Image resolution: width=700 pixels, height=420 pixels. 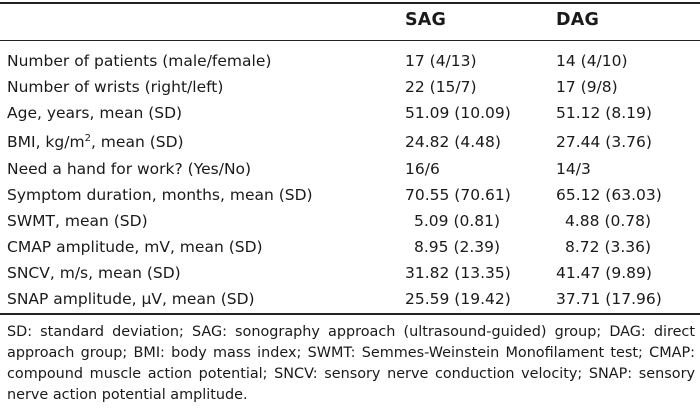 I want to click on row-label: Age, years, mean (SD), so click(x=95, y=113).